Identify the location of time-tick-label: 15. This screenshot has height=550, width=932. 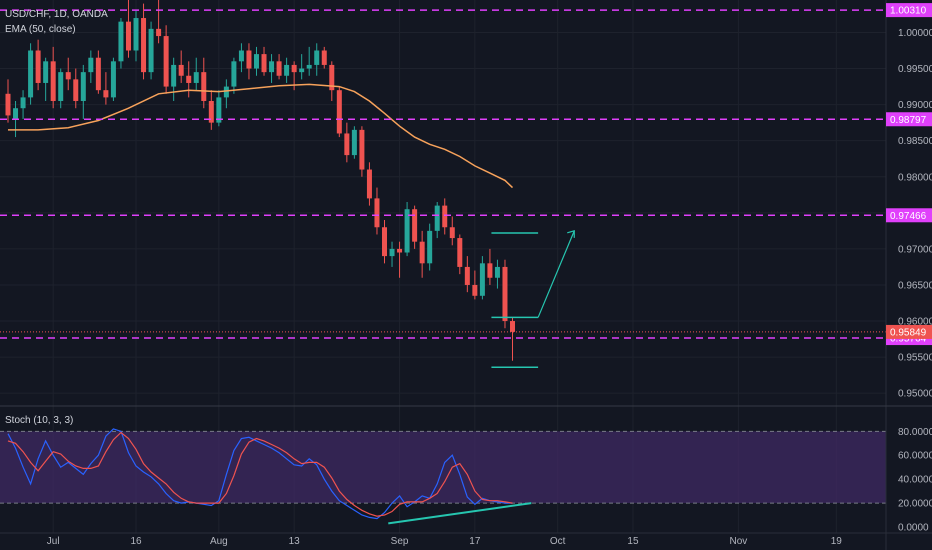
(633, 541).